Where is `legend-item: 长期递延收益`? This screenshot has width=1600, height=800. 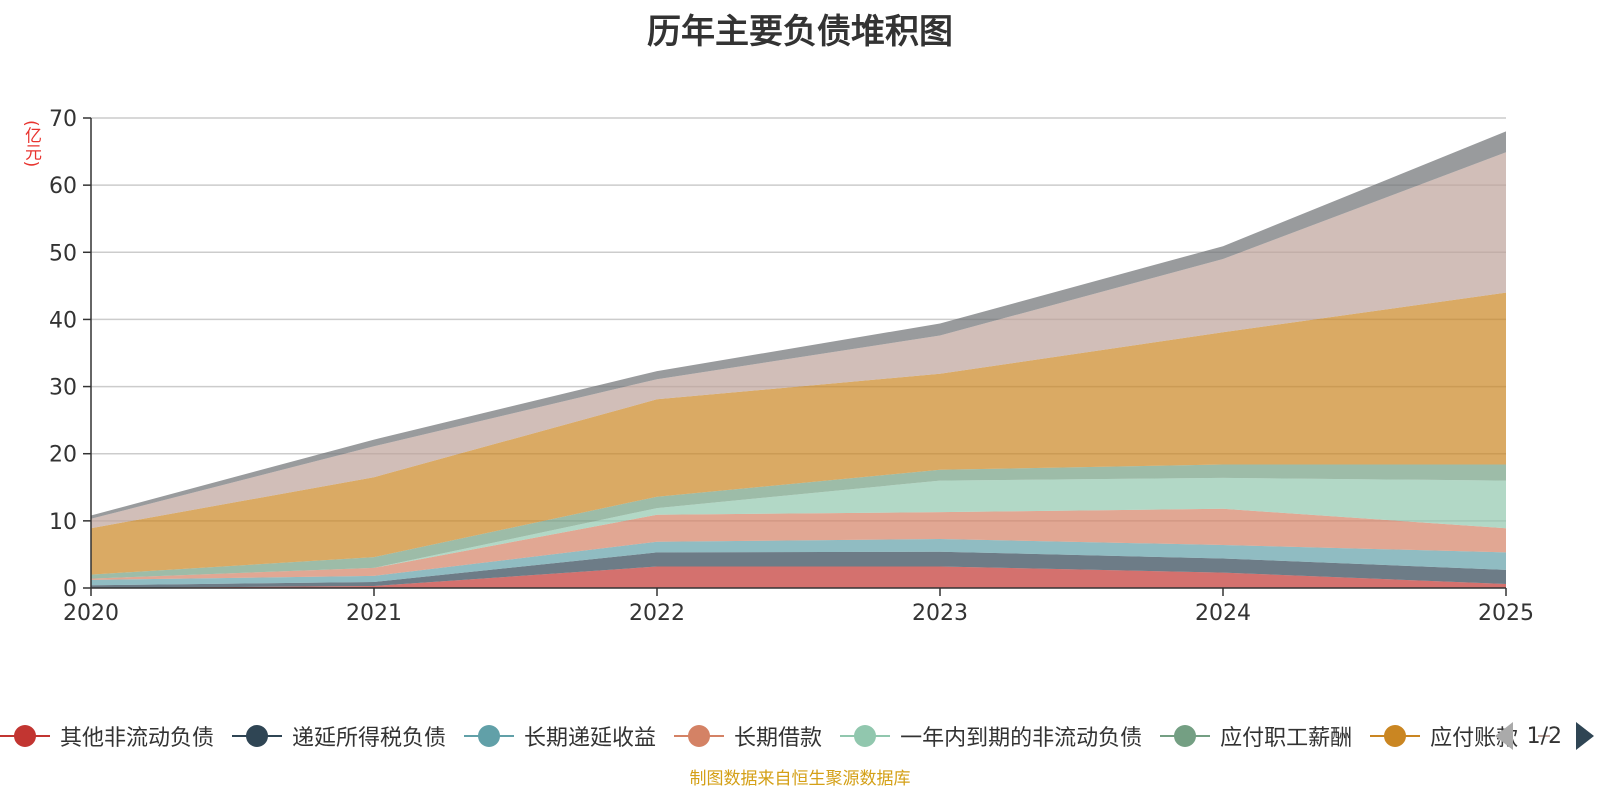 legend-item: 长期递延收益 is located at coordinates (560, 736).